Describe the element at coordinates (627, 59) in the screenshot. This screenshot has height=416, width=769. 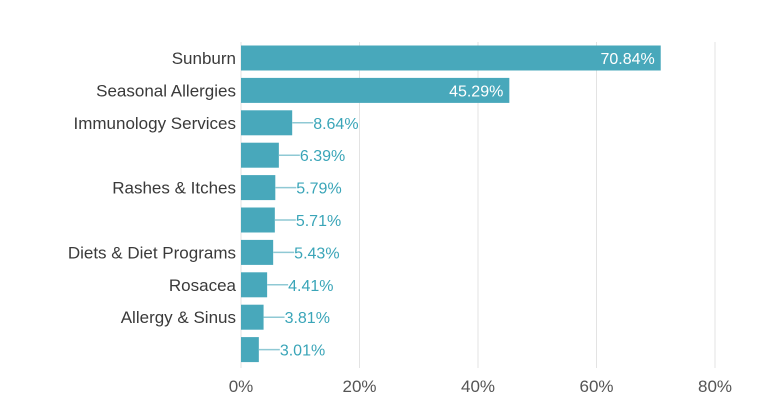
I see `value-label: 70.84%` at that location.